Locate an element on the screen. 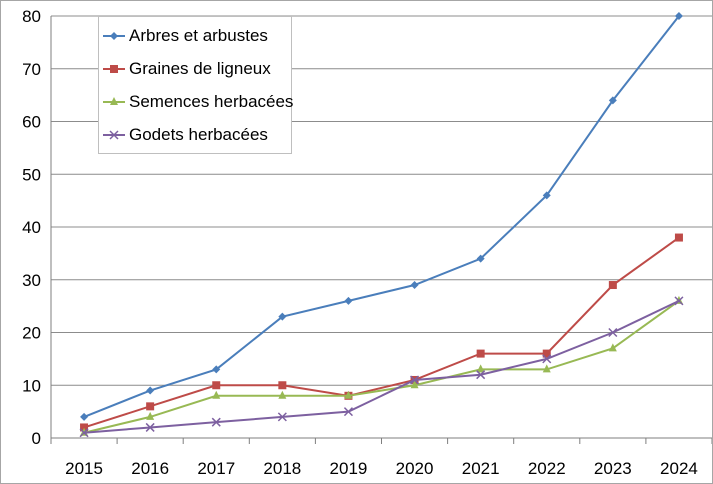 This screenshot has width=713, height=484. x-tick-label-2017: 2017 is located at coordinates (216, 468).